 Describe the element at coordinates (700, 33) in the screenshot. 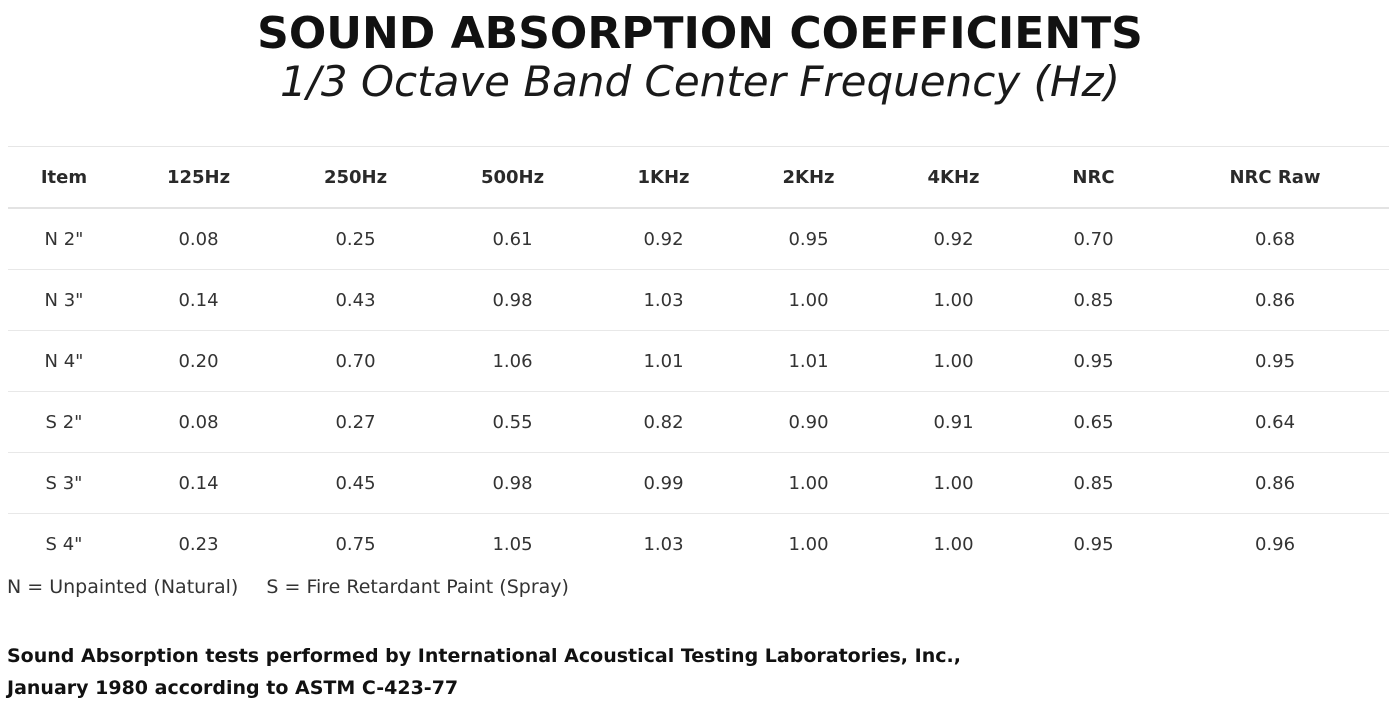

I see `page-title: SOUND ABSORPTION COEFFICIENTS` at that location.